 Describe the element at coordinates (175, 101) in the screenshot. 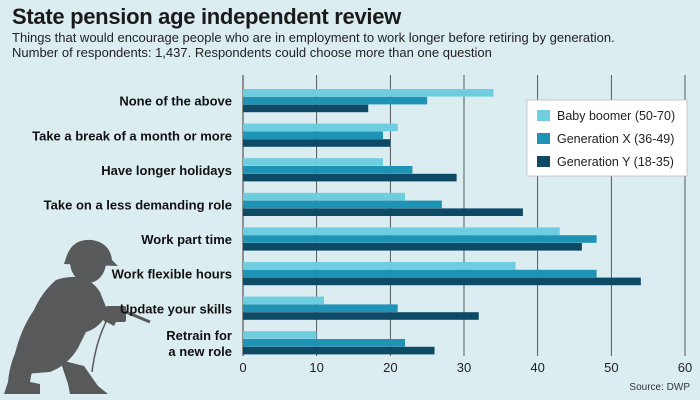

I see `category-label-0: None of the above` at that location.